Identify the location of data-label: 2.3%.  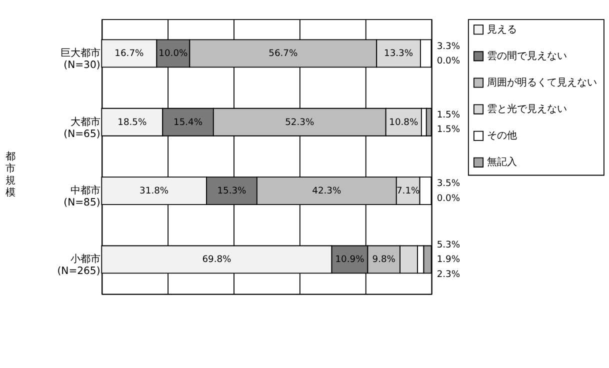
(448, 275).